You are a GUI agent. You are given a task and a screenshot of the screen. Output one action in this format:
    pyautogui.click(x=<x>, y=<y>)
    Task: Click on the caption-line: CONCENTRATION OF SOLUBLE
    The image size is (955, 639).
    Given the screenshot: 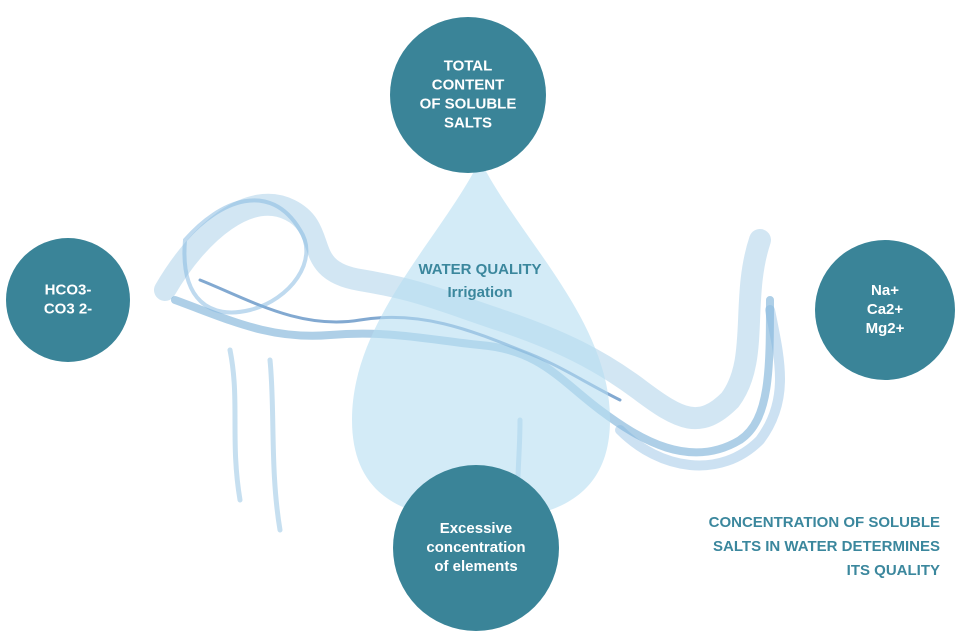 What is the action you would take?
    pyautogui.click(x=824, y=522)
    